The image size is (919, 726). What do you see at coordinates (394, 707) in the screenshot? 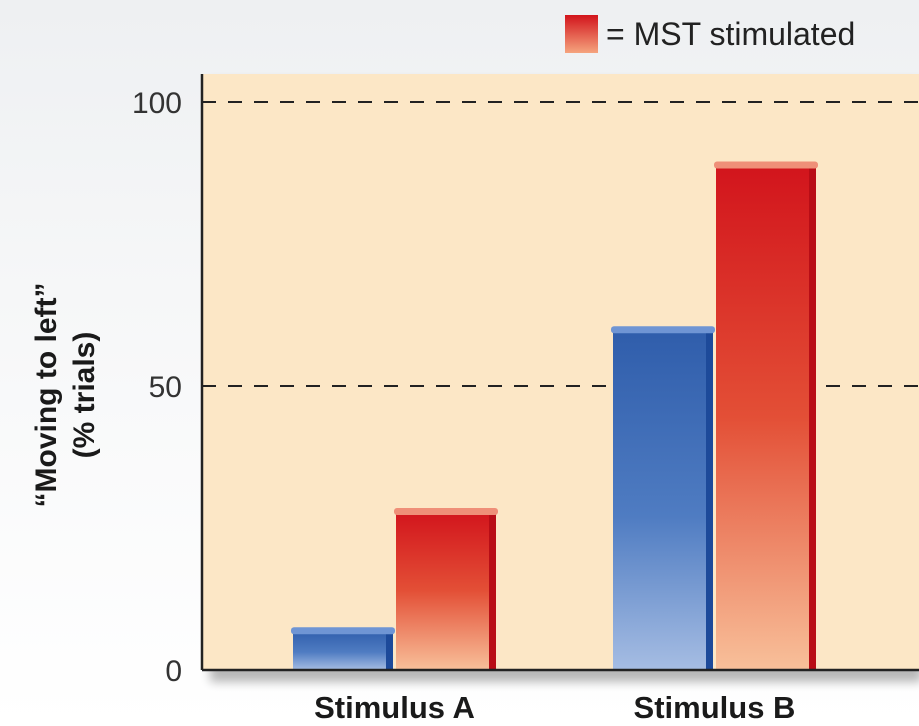
I see `x-tick-label-stimulus-a: Stimulus A` at bounding box center [394, 707].